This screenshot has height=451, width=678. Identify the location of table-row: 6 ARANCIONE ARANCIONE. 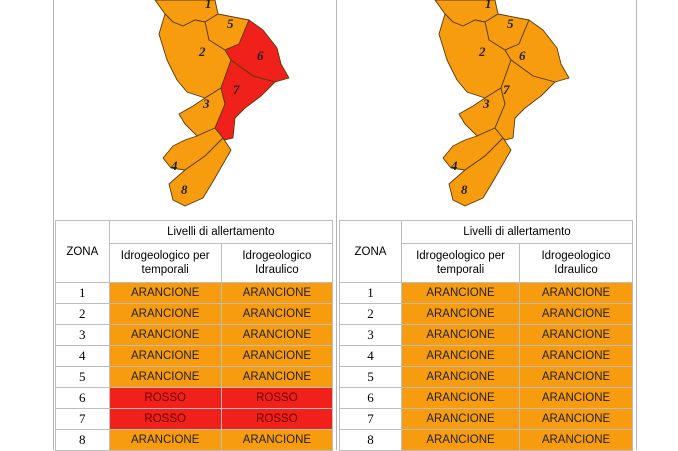
(486, 398).